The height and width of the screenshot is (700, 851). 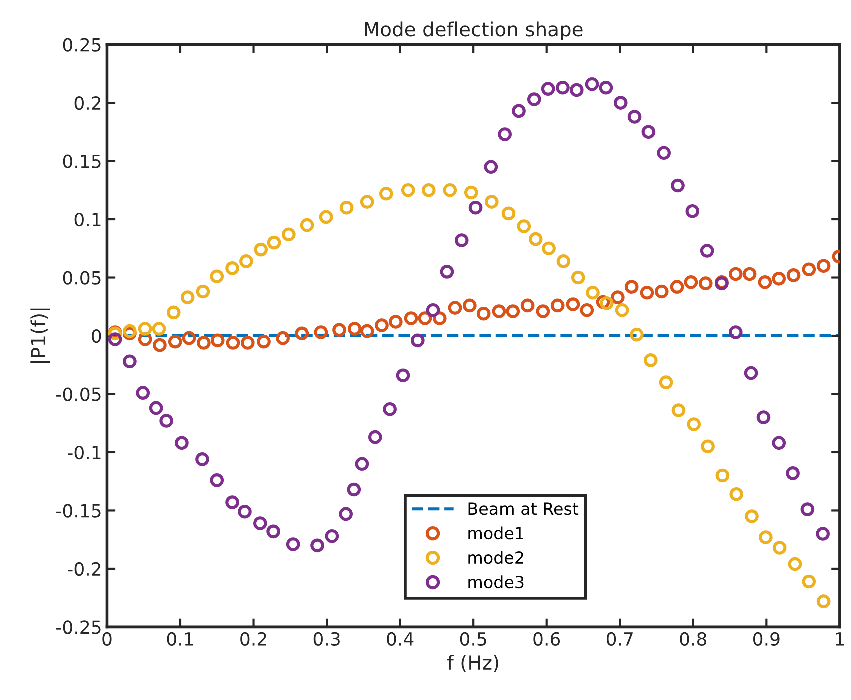 I want to click on x-axis-title: f (Hz), so click(x=473, y=663).